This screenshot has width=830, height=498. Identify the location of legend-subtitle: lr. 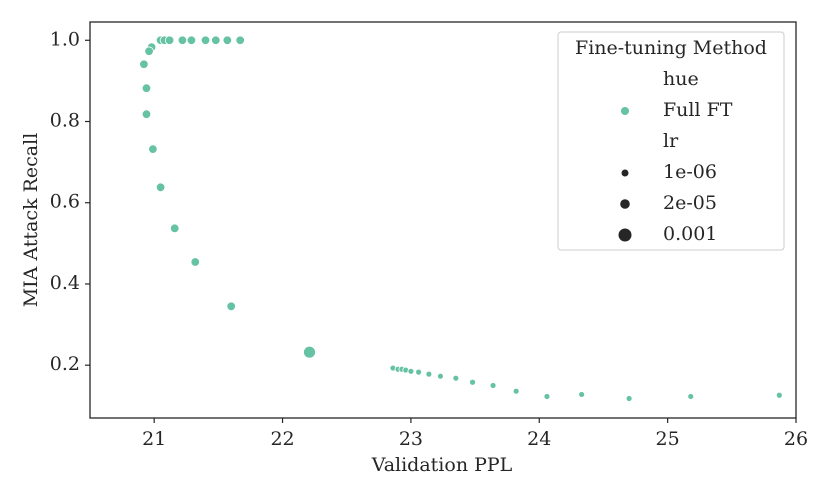
(671, 141).